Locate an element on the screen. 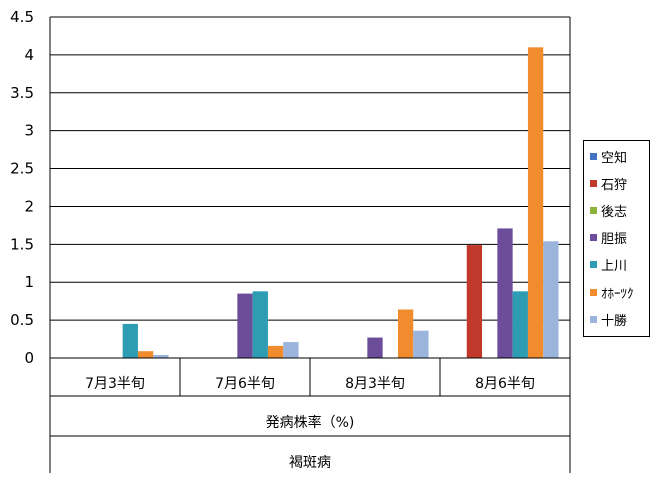 The height and width of the screenshot is (481, 658). legend-item: 空知 is located at coordinates (609, 156).